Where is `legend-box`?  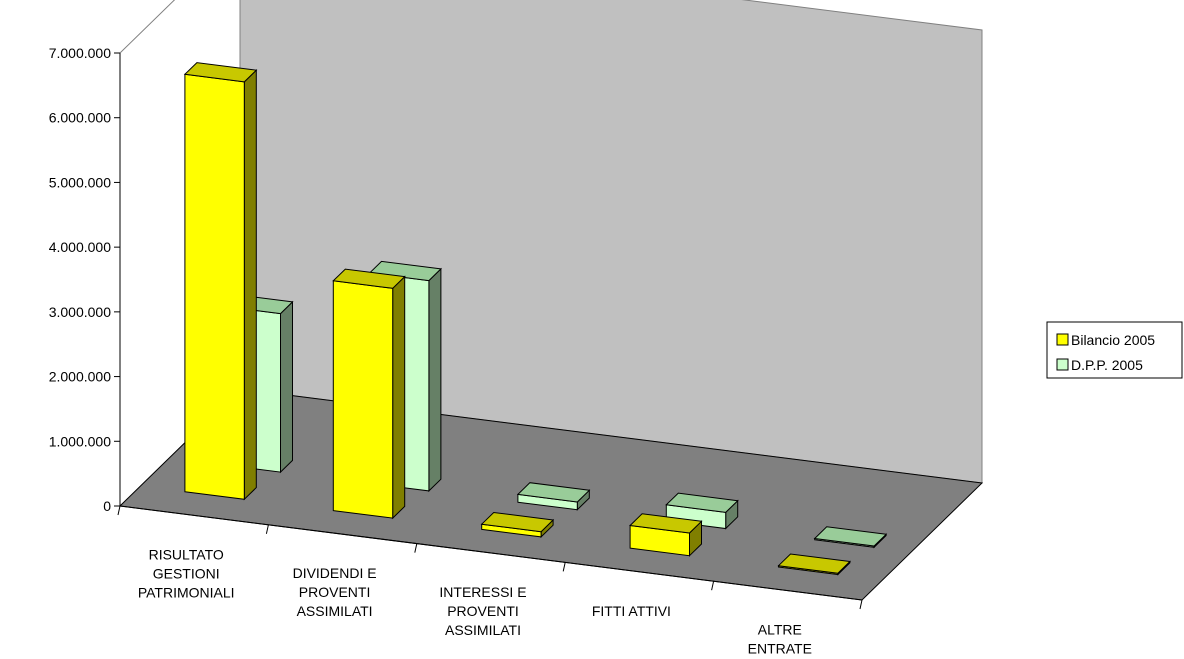
legend-box is located at coordinates (1114, 350).